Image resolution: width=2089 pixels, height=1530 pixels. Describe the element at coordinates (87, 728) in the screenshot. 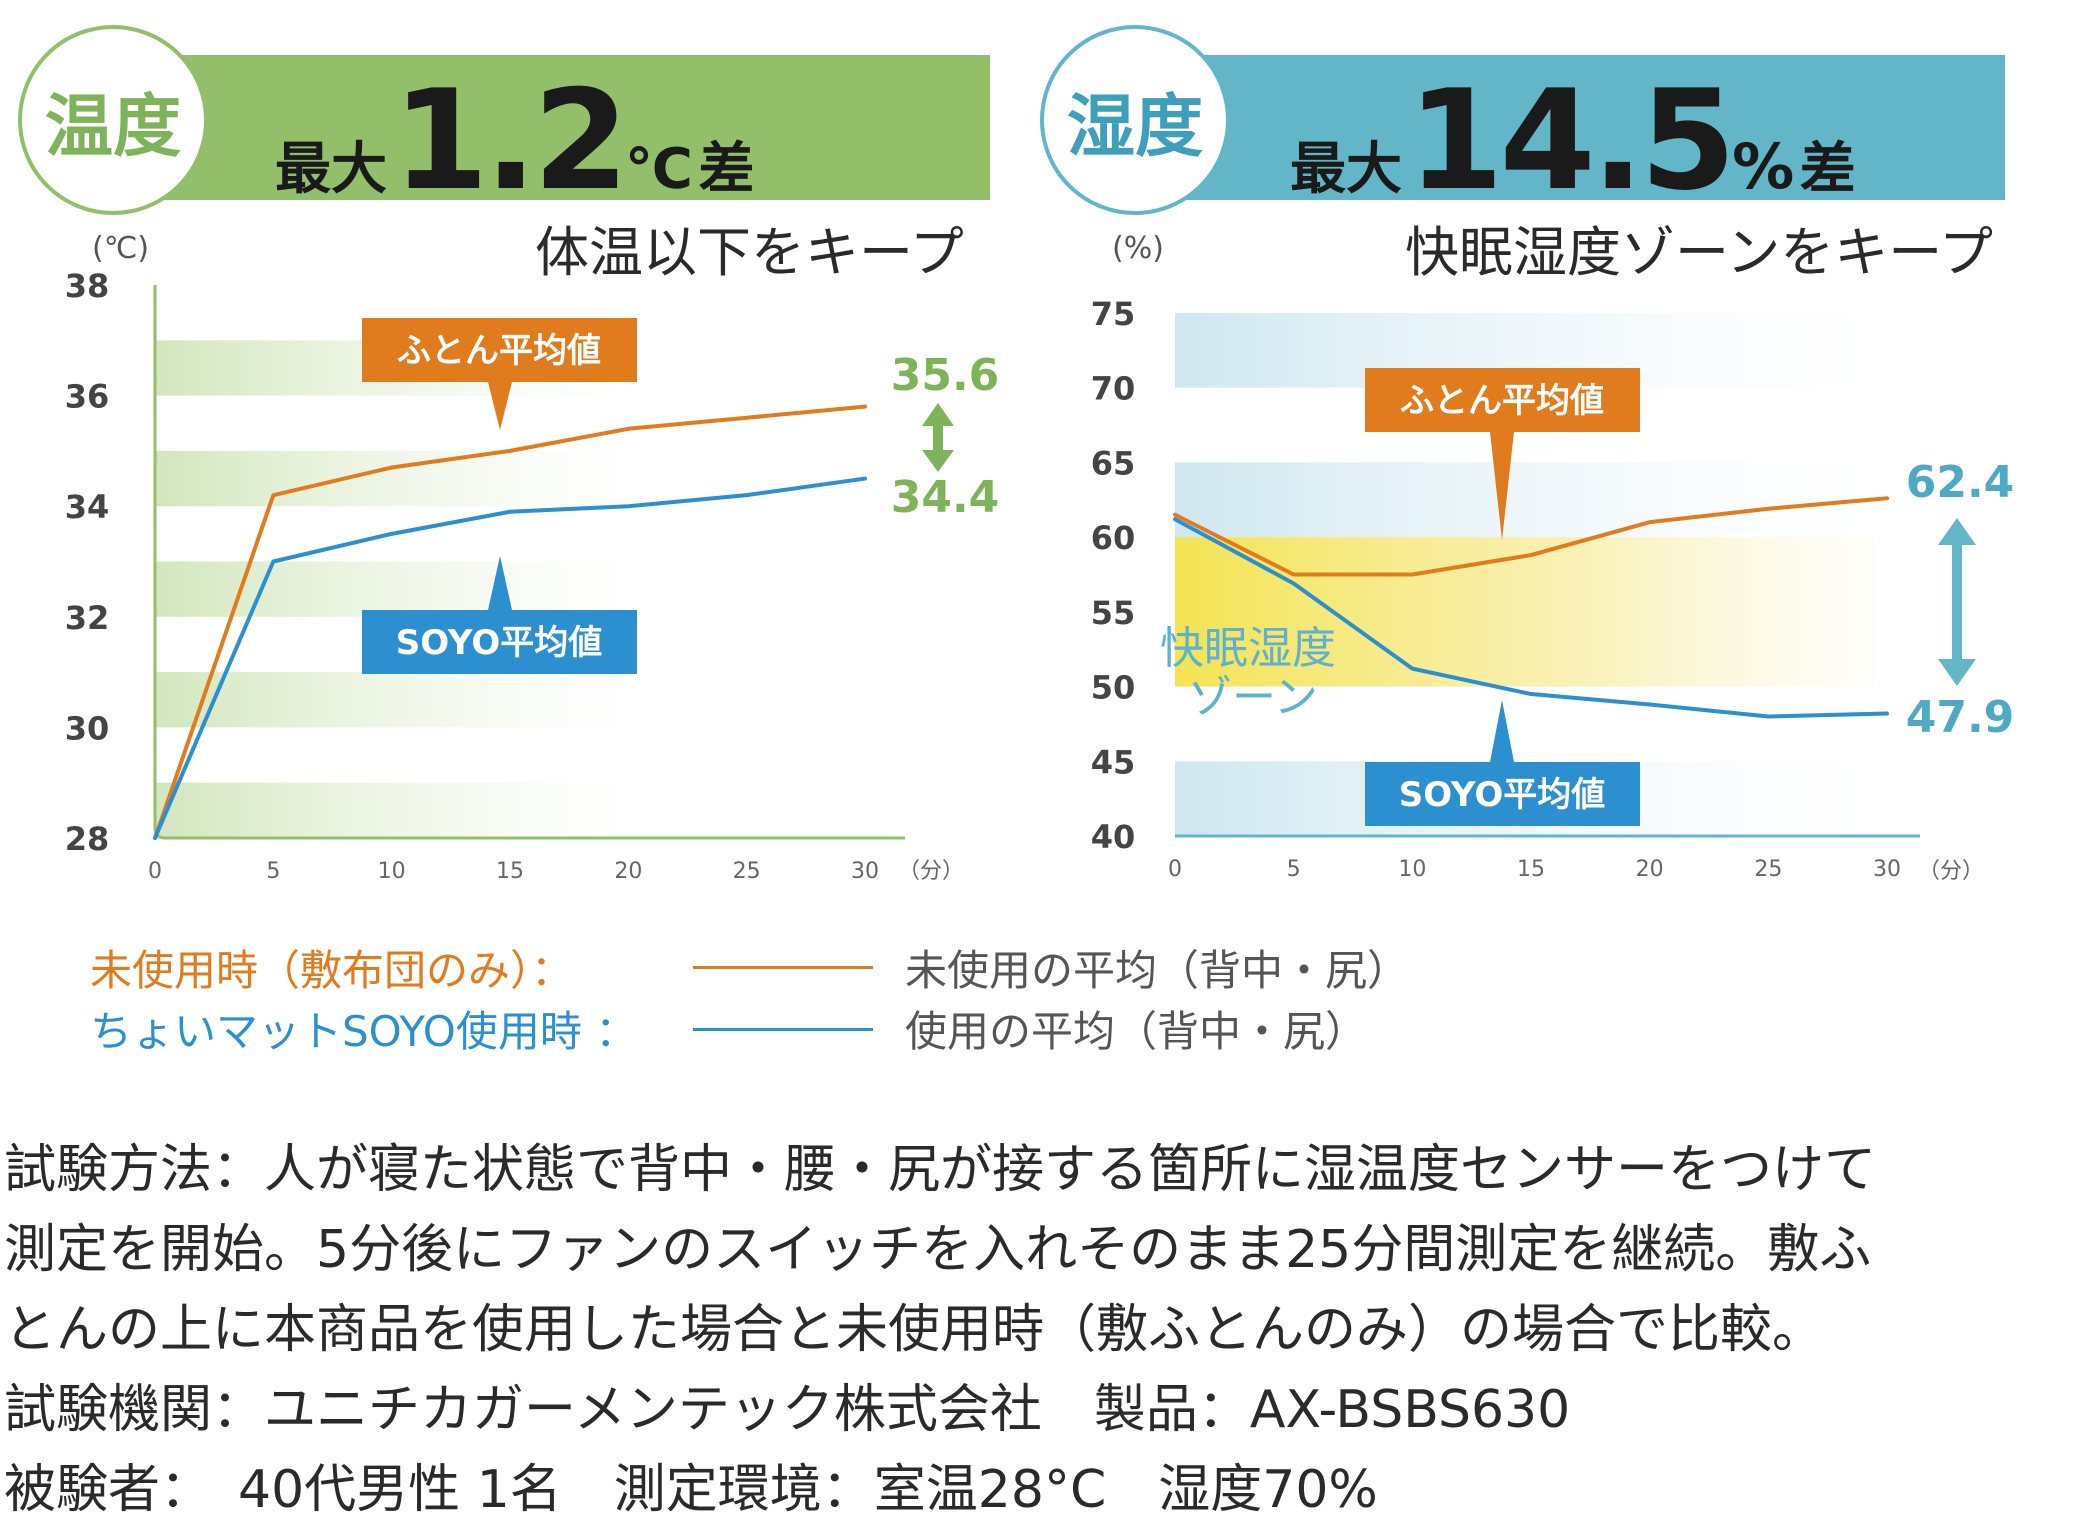

I see `temp-y-tick-30: 30` at that location.